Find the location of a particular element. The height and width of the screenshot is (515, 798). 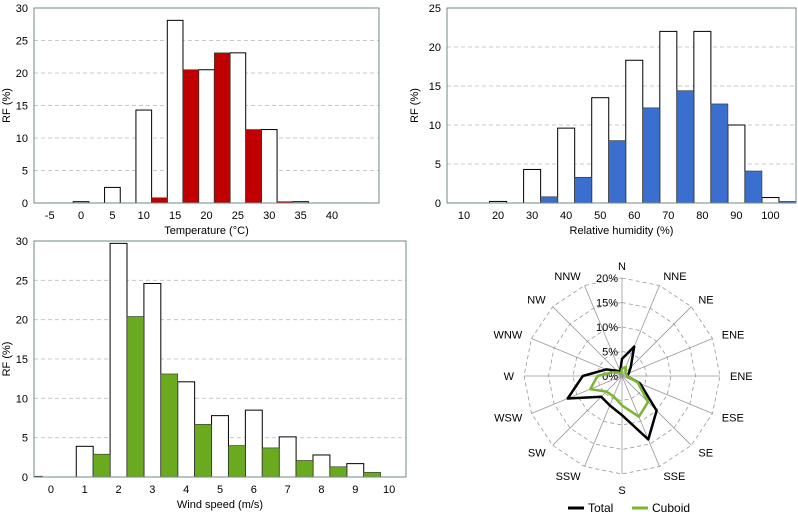

temperature-y-axis-label: RF (%) is located at coordinates (7, 105).